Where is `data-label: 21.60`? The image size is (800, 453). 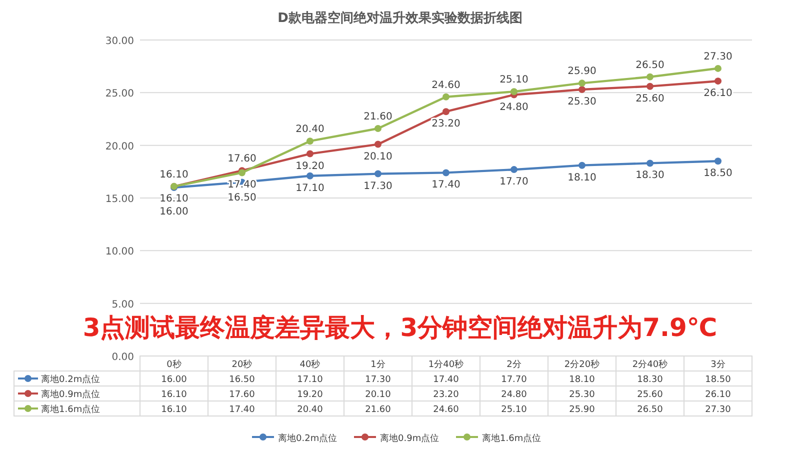 data-label: 21.60 is located at coordinates (378, 410).